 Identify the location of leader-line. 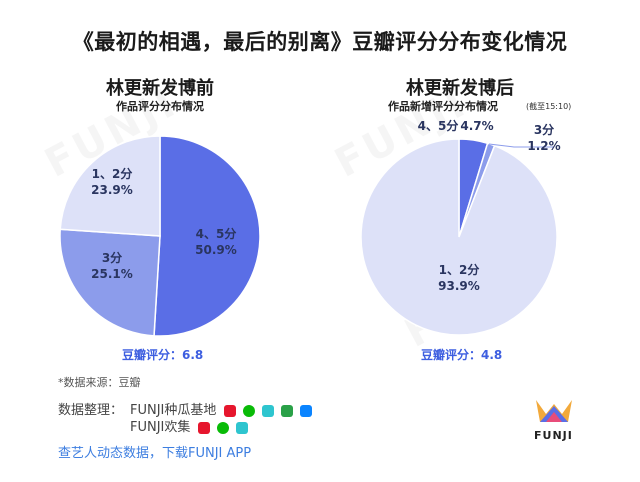
(521, 145).